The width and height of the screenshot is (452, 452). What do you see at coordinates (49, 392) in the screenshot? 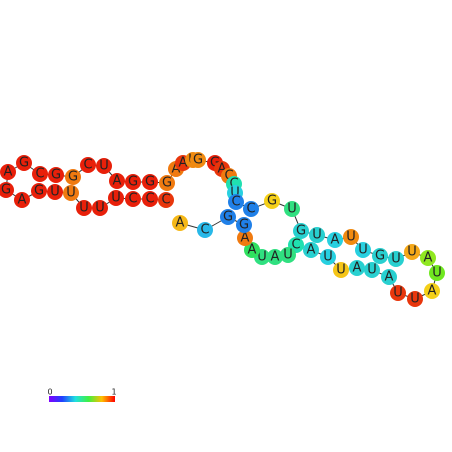
I see `legend-min: 0` at bounding box center [49, 392].